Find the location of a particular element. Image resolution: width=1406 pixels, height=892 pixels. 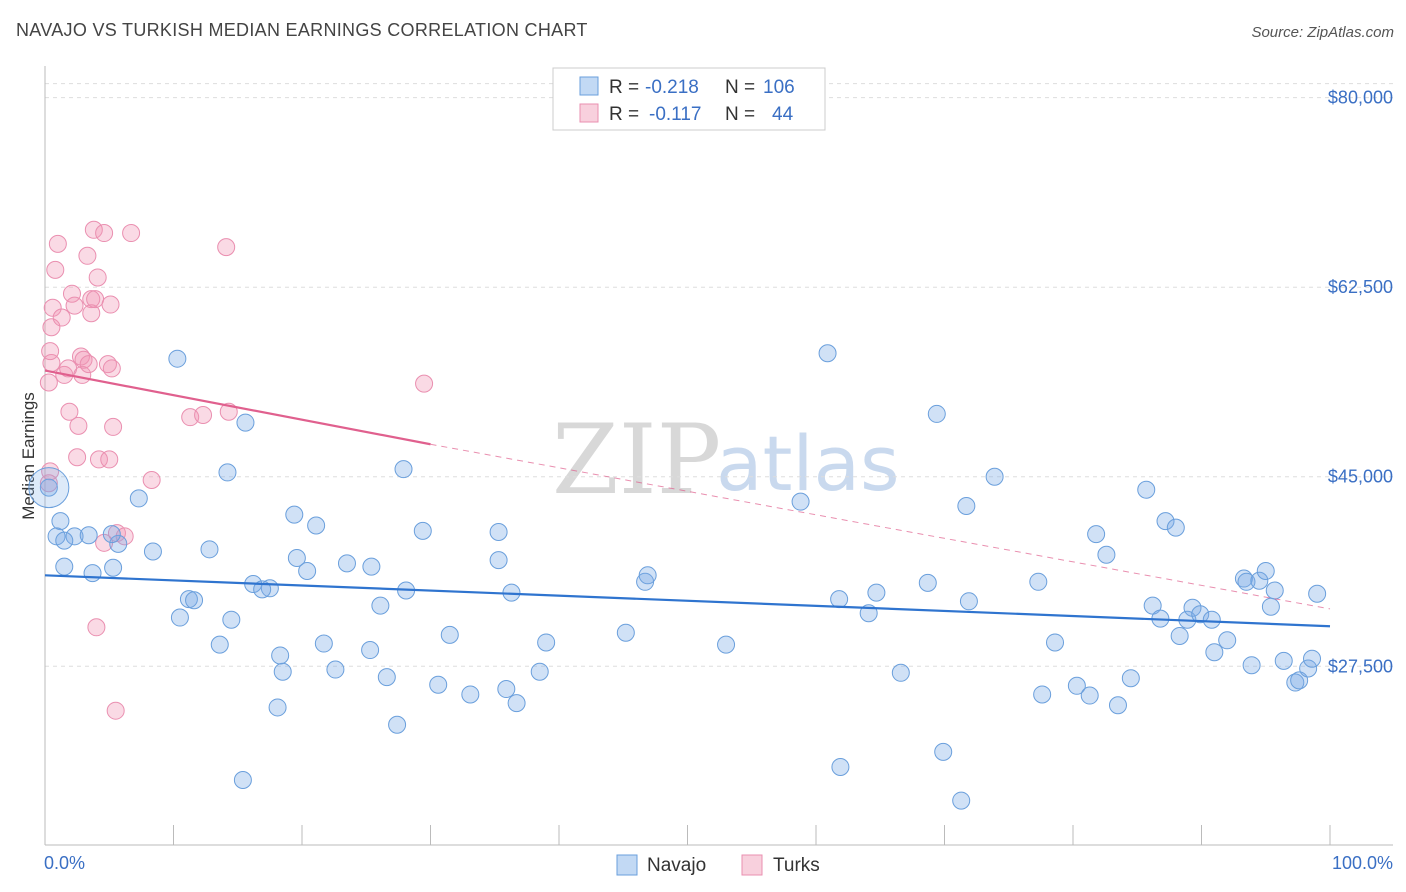

x-tick-label-start: 0.0% is located at coordinates (64, 863).